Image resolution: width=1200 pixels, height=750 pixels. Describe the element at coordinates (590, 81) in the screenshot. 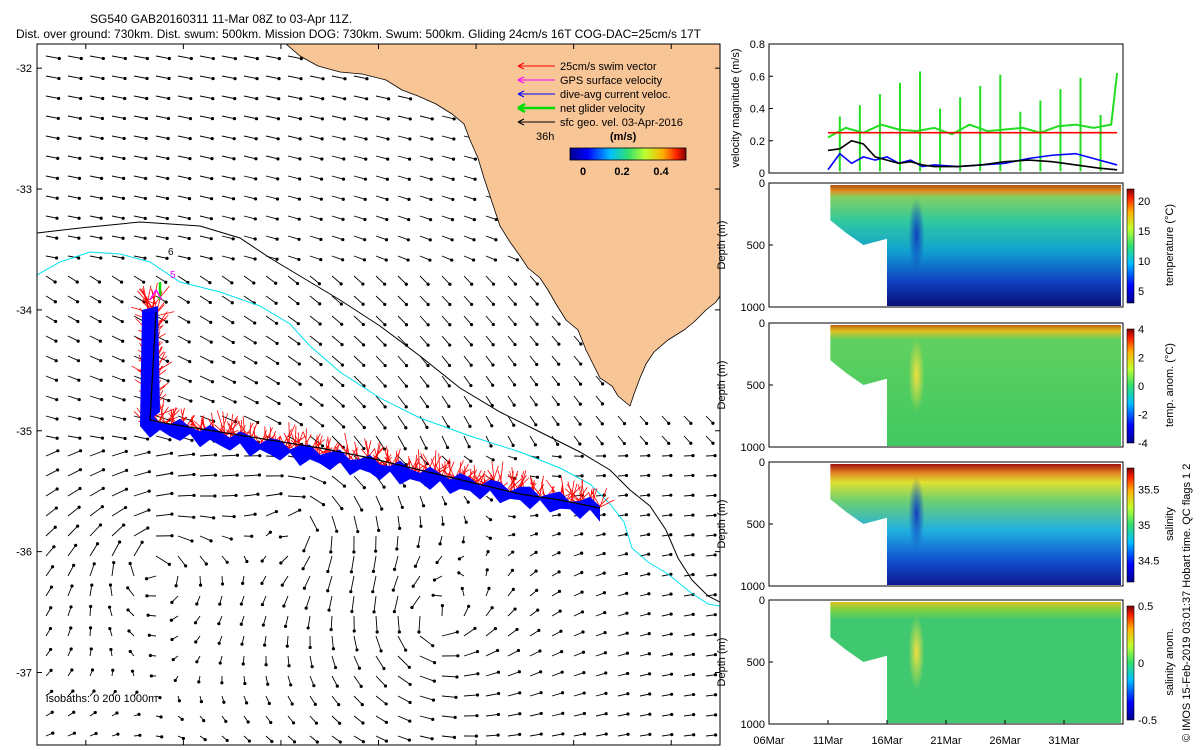

I see `legend-item-gps: GPS surface velocity` at that location.